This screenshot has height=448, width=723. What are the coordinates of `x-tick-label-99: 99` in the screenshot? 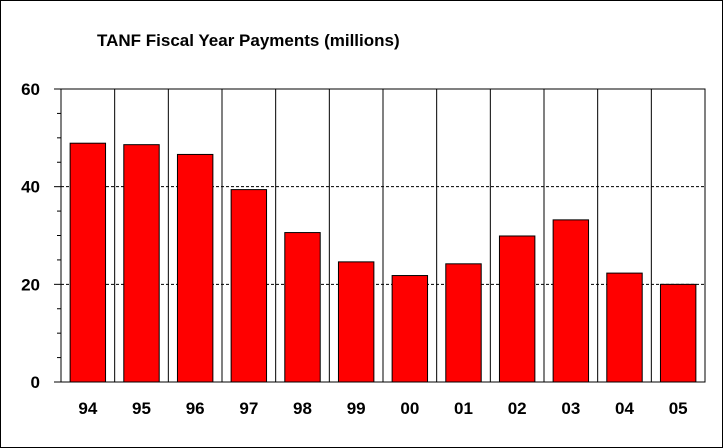 It's located at (356, 408).